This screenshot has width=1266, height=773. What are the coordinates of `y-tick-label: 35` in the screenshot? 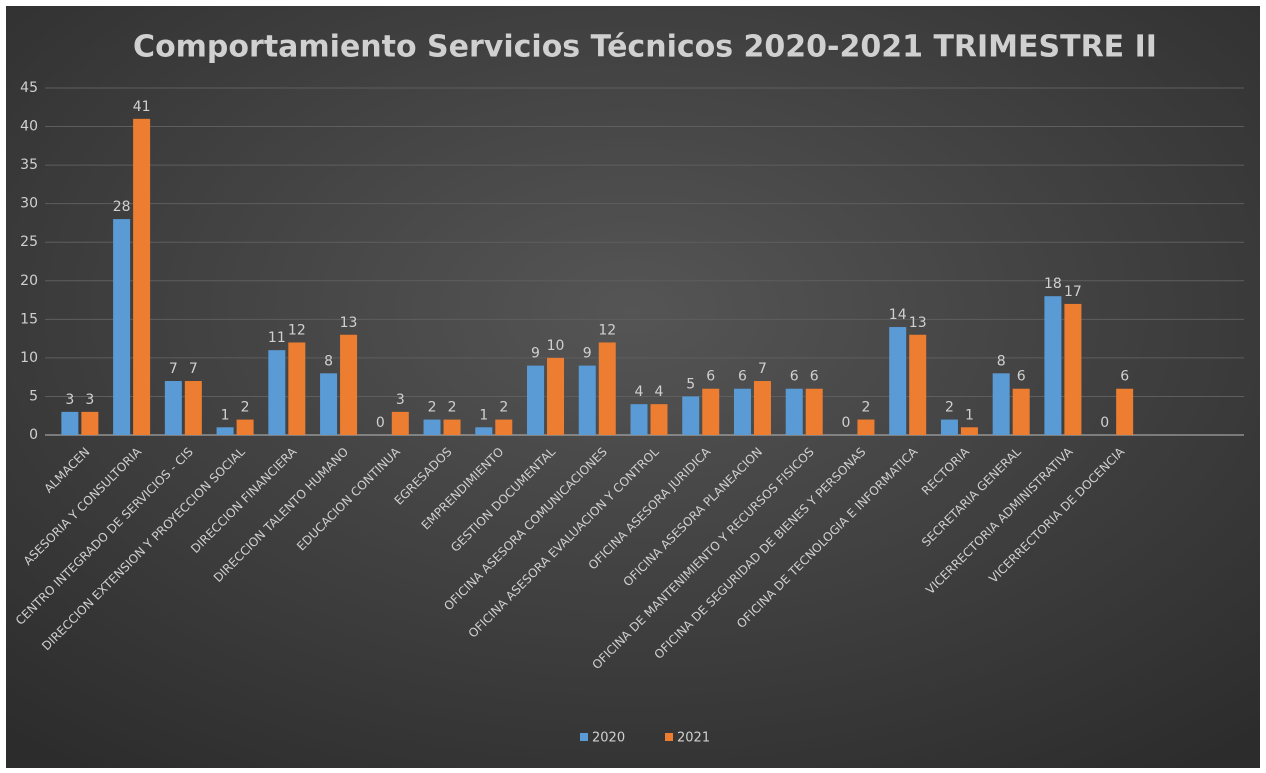 It's located at (29, 165).